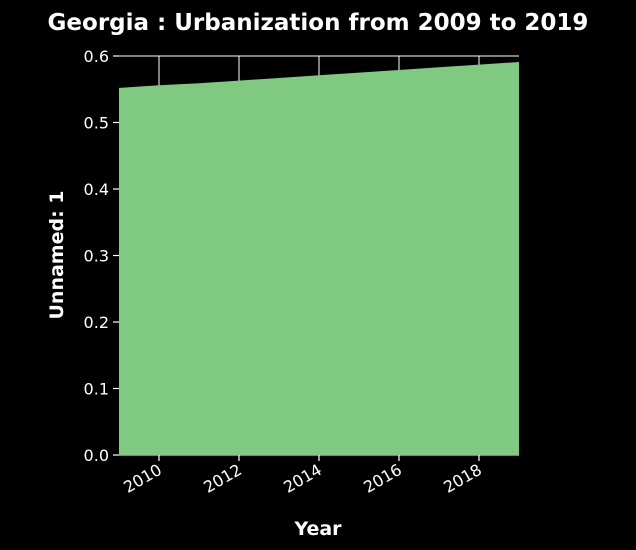 The width and height of the screenshot is (636, 550). What do you see at coordinates (96, 455) in the screenshot?
I see `y-tick-label: 0.0` at bounding box center [96, 455].